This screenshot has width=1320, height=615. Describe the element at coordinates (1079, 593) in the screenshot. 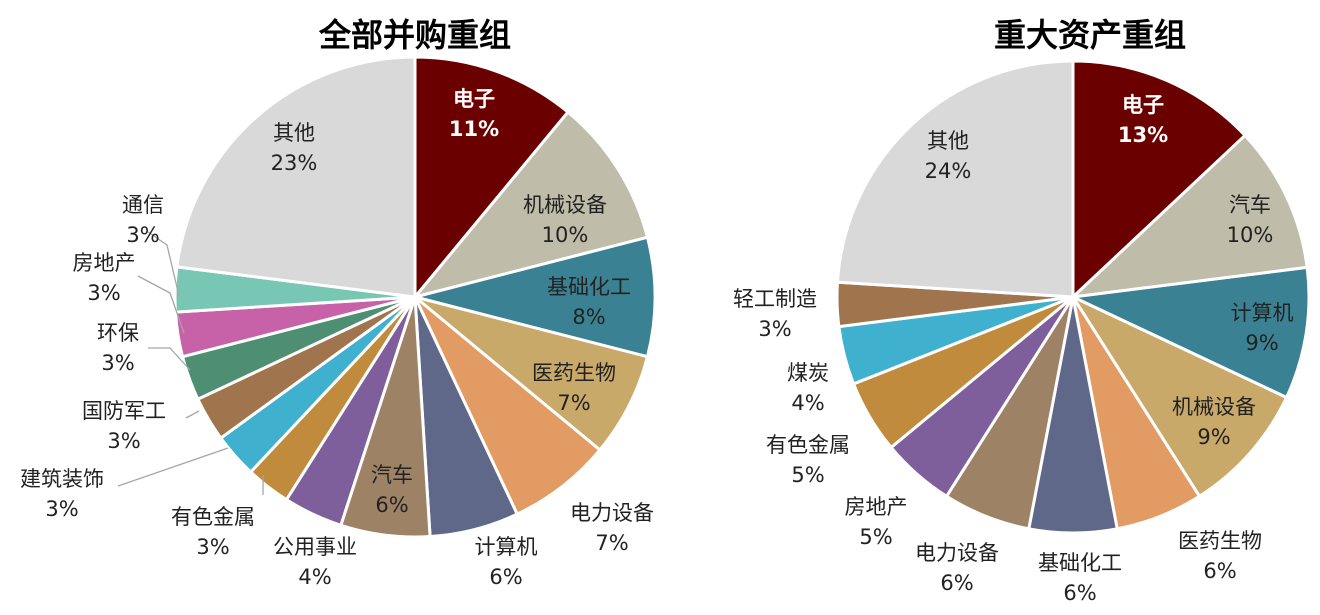

I see `slice-label-value-1-5: 6%` at that location.